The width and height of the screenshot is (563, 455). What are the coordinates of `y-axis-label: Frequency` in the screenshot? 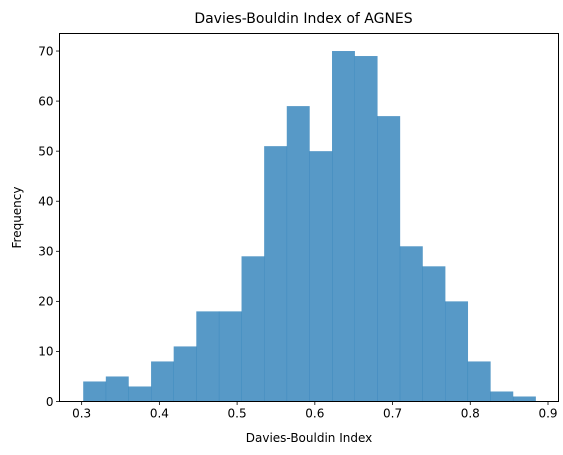 It's located at (17, 218).